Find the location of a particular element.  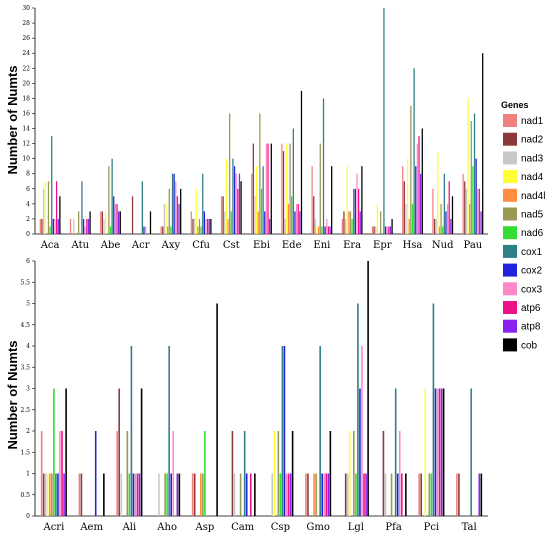

top-category-label: Pau is located at coordinates (473, 245).